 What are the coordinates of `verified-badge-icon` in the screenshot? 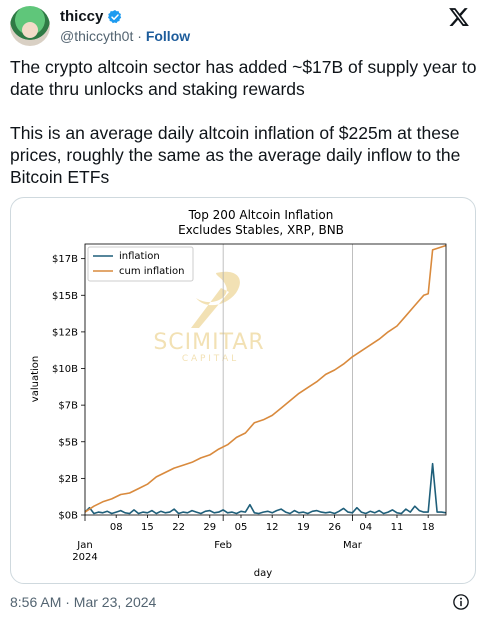 It's located at (115, 16).